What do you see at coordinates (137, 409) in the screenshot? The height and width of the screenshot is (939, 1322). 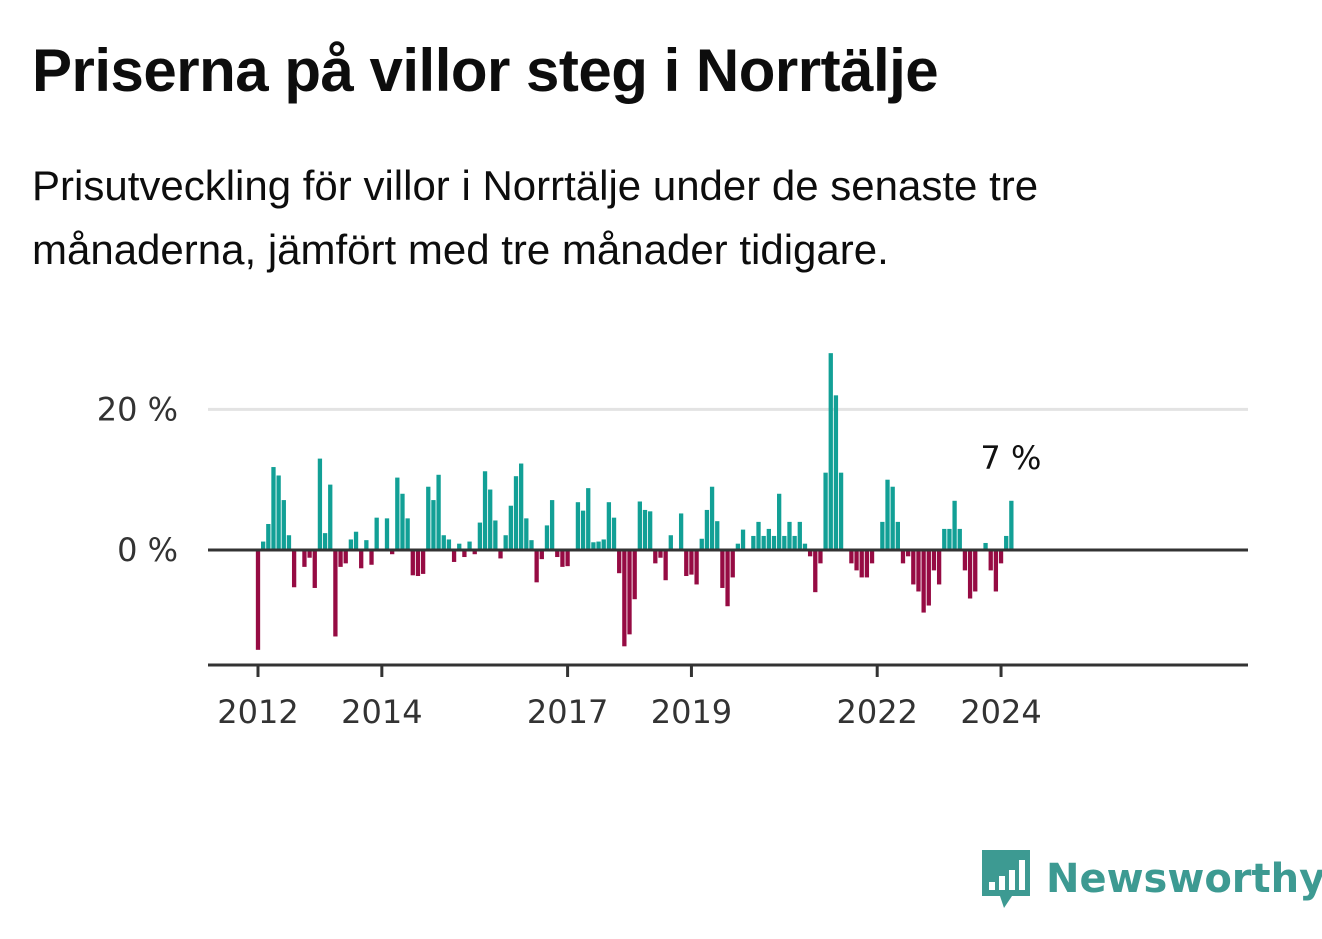 I see `y-tick-label: 20 %` at bounding box center [137, 409].